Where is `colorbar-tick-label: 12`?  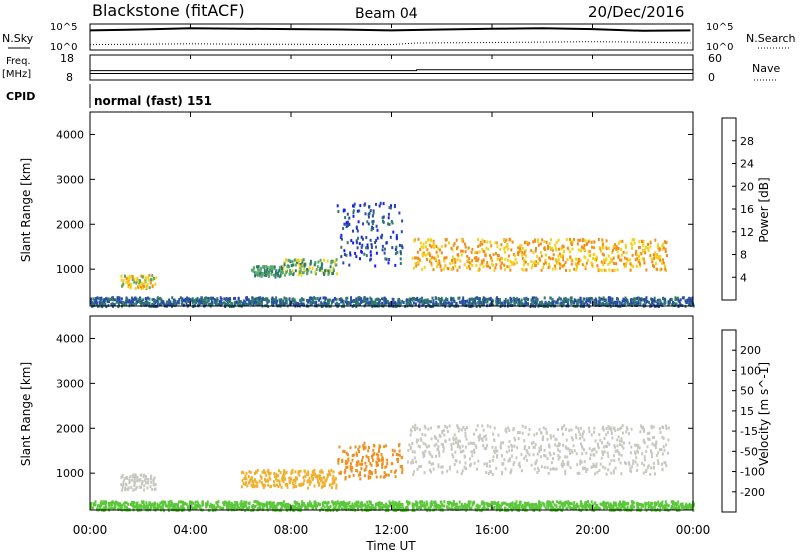 colorbar-tick-label: 12 is located at coordinates (747, 232).